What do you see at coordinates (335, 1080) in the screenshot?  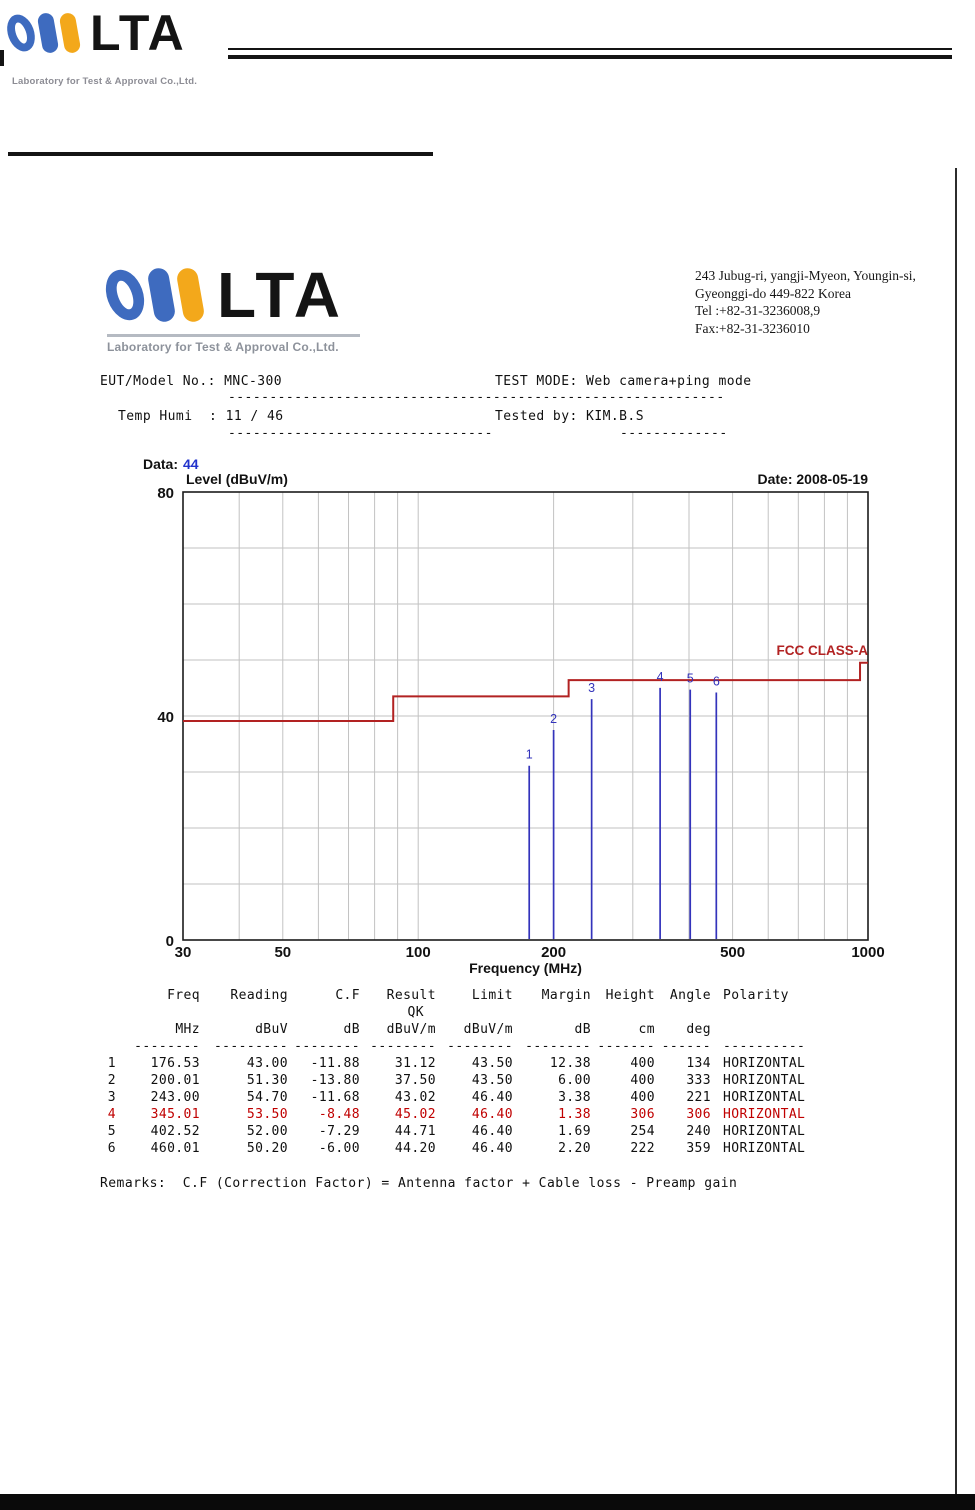 I see `cell-cf: -13.80` at bounding box center [335, 1080].